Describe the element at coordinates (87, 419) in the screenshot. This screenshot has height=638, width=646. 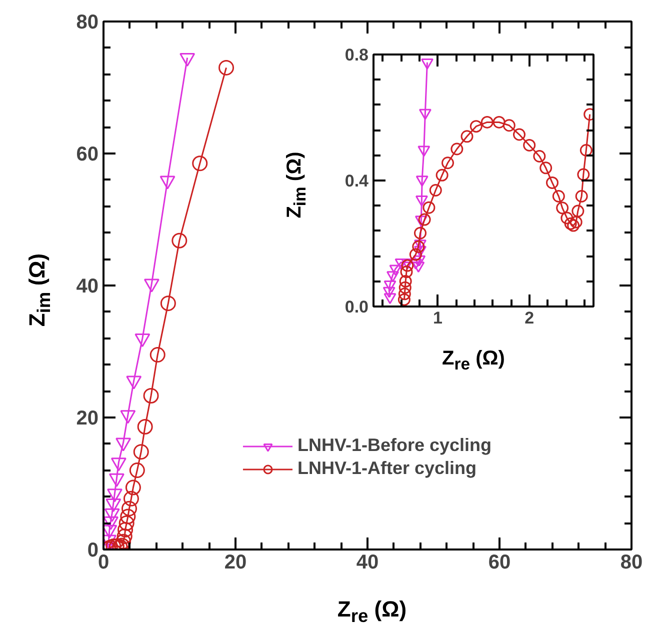
I see `y-tick-label: 20` at that location.